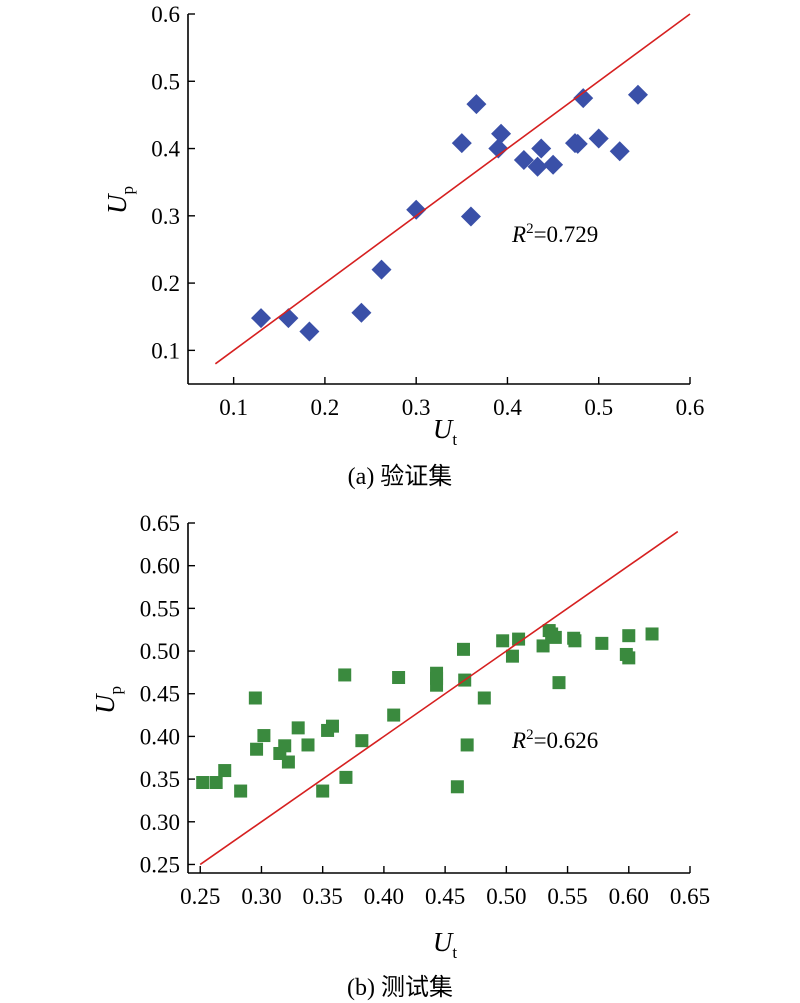 Image resolution: width=800 pixels, height=1003 pixels. Describe the element at coordinates (160, 694) in the screenshot. I see `panel-b-y-tick-label: 0.45` at that location.